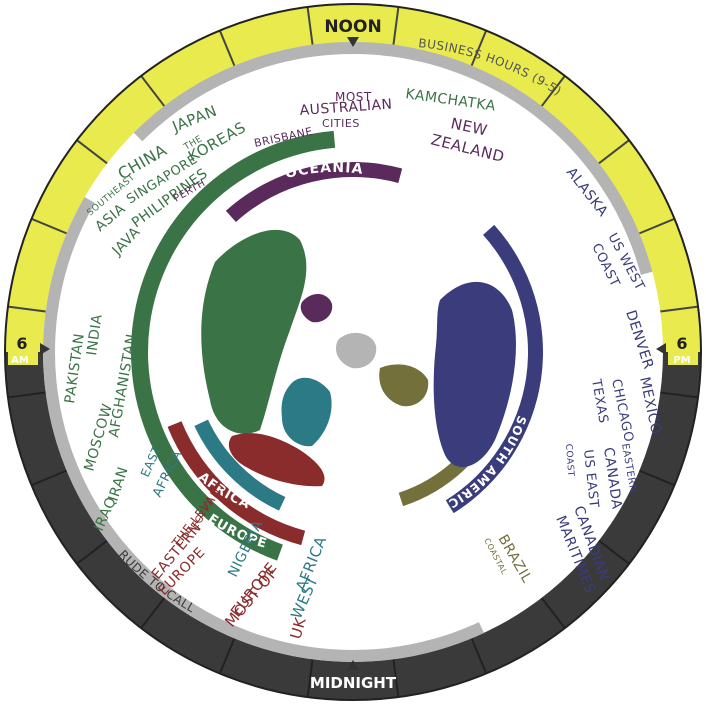  I want to click on place-canada: CANADA, so click(612, 478).